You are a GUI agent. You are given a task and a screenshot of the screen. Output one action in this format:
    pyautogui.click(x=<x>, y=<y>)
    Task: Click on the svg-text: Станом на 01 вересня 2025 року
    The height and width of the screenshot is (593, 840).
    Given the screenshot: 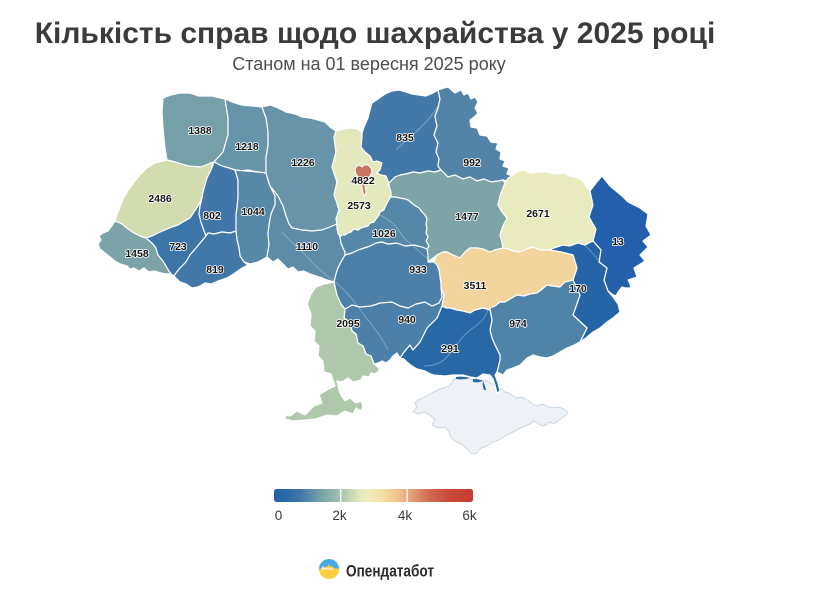 What is the action you would take?
    pyautogui.click(x=369, y=64)
    